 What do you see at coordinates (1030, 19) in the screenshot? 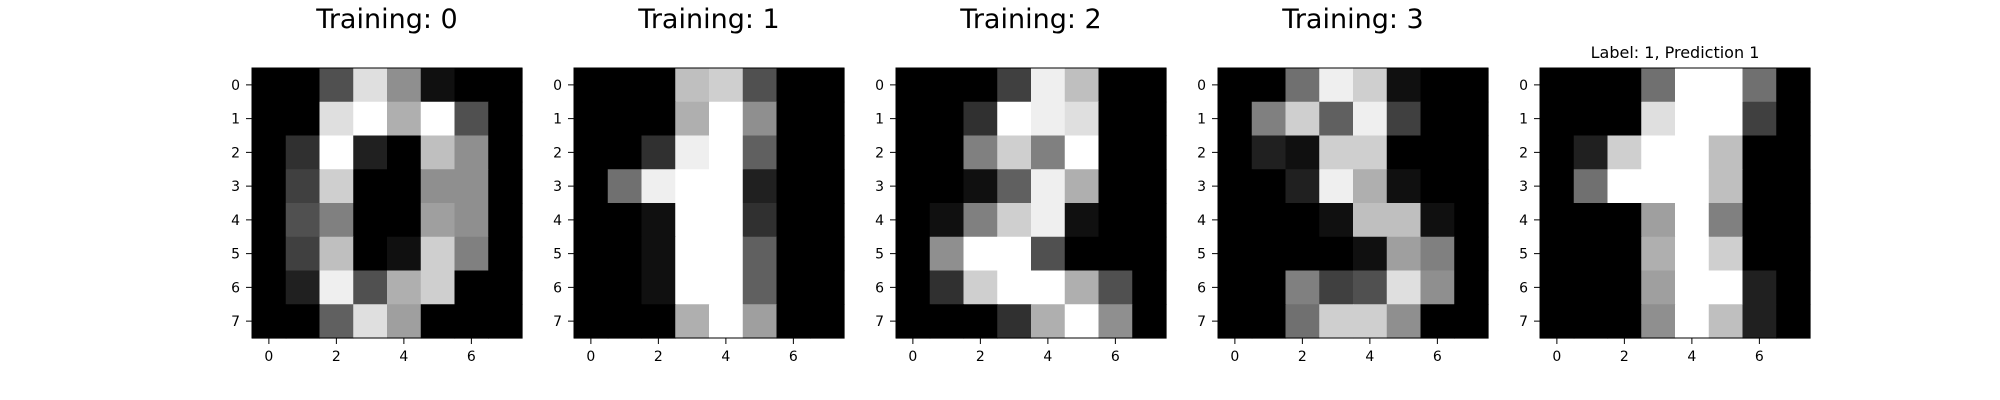
I see `panel-title: Training: 2` at bounding box center [1030, 19].